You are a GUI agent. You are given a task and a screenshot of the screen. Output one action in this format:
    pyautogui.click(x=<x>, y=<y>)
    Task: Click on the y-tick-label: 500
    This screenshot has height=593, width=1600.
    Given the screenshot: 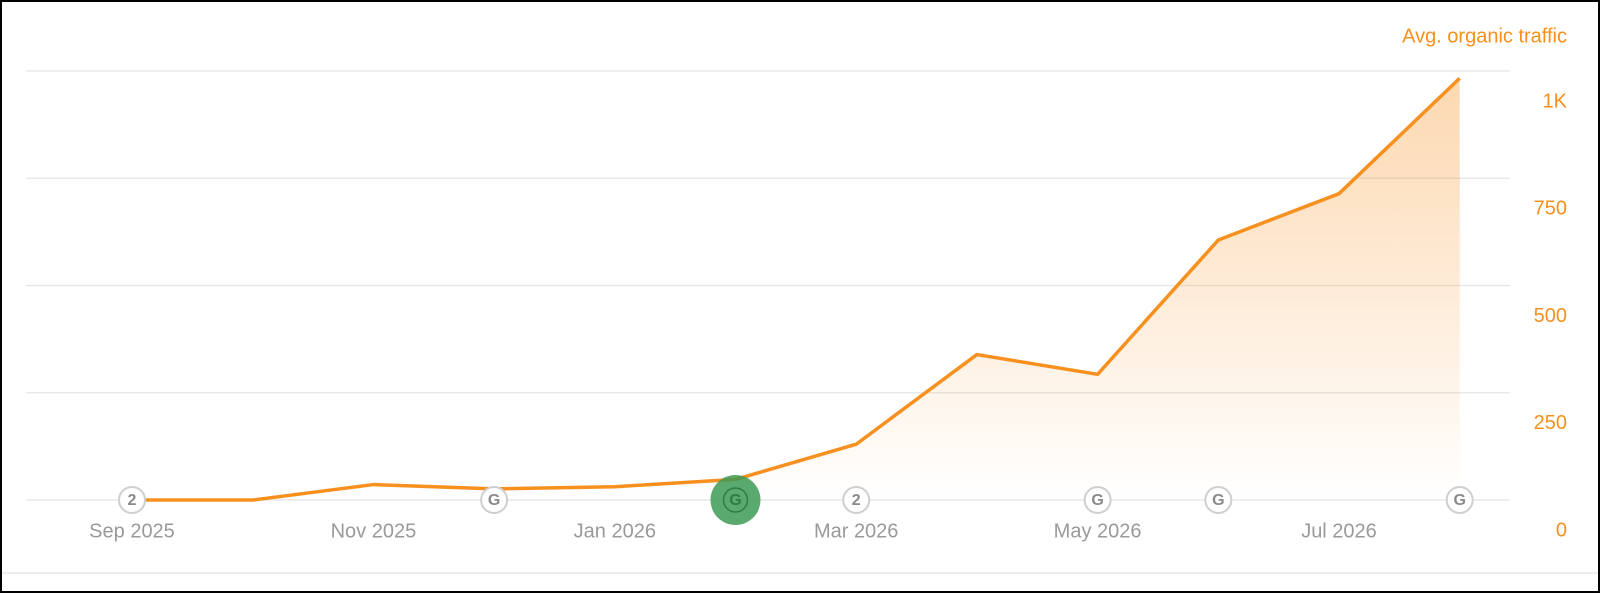 What is the action you would take?
    pyautogui.click(x=1550, y=316)
    